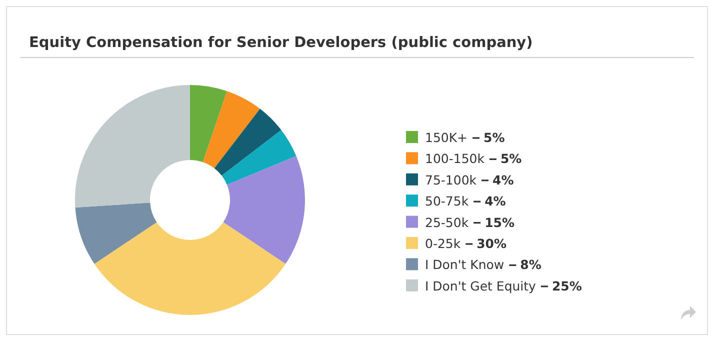 Image resolution: width=714 pixels, height=345 pixels. What do you see at coordinates (567, 286) in the screenshot?
I see `data-label: 25%` at bounding box center [567, 286].